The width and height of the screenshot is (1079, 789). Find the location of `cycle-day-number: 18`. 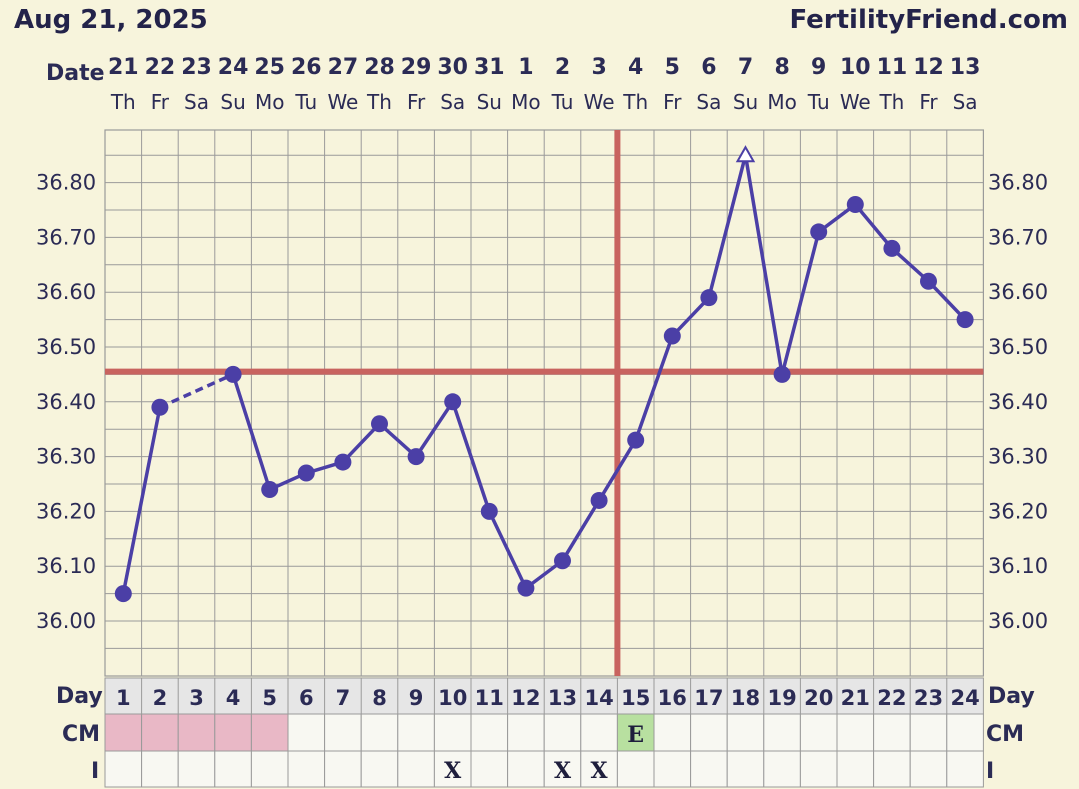

cycle-day-number: 18 is located at coordinates (745, 698).